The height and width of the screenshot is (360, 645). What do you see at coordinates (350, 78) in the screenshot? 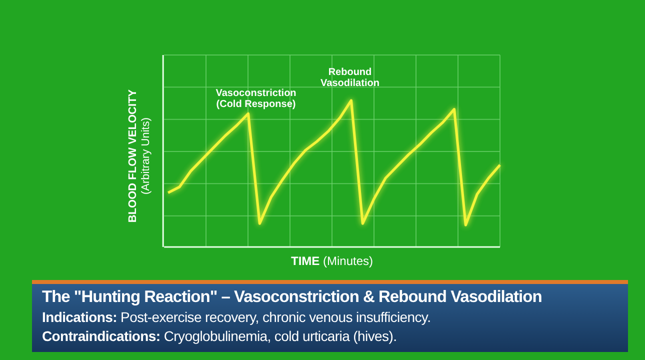
I see `text: Rebound Vasodilation` at bounding box center [350, 78].